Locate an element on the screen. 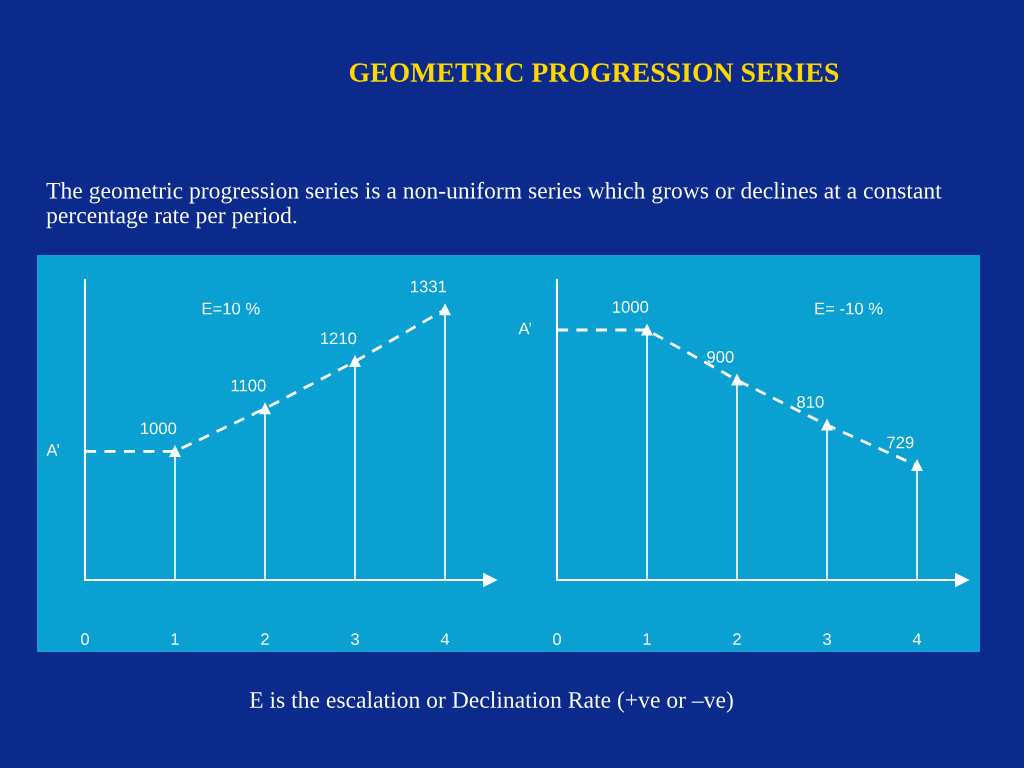  data-label: 1210 is located at coordinates (339, 338).